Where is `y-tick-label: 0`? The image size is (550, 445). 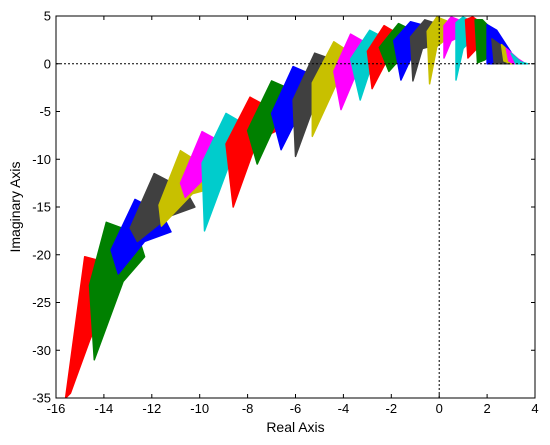 y-tick-label: 0 is located at coordinates (47, 63).